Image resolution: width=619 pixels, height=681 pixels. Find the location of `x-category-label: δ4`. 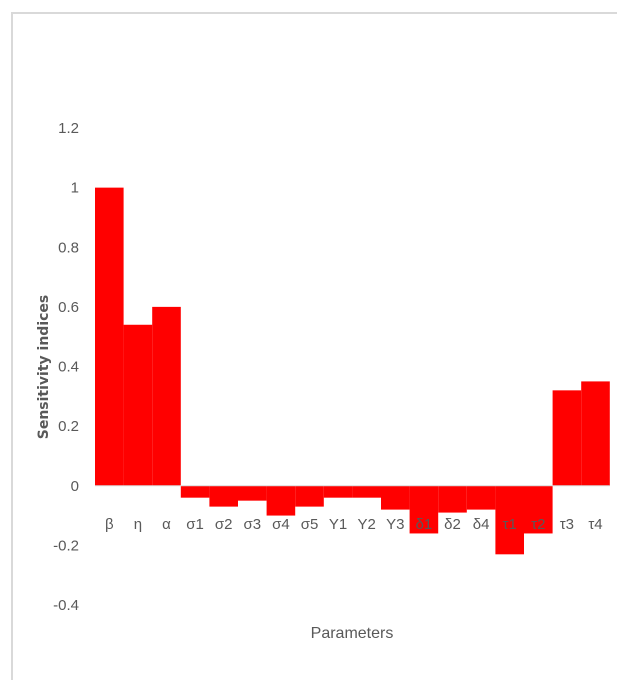

x-category-label: δ4 is located at coordinates (481, 524).